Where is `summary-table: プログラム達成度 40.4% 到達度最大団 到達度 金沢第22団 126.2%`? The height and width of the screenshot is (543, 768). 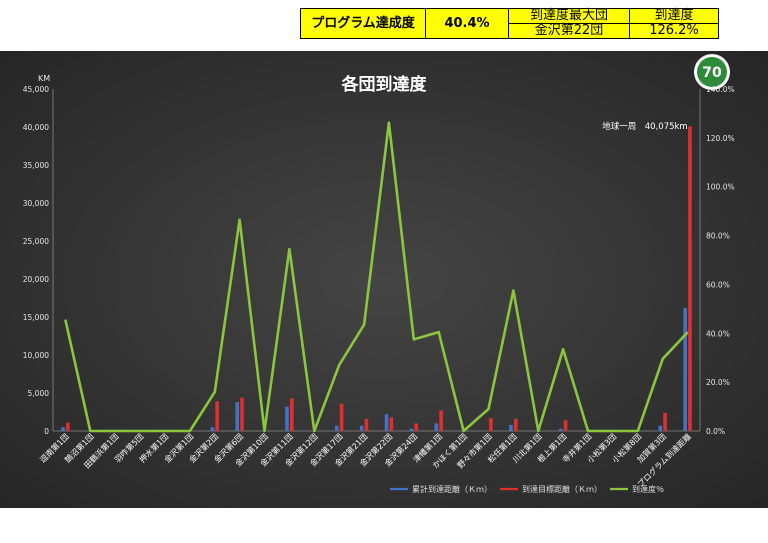
summary-table: プログラム達成度 40.4% 到達度最大団 到達度 金沢第22団 126.2% is located at coordinates (509, 23).